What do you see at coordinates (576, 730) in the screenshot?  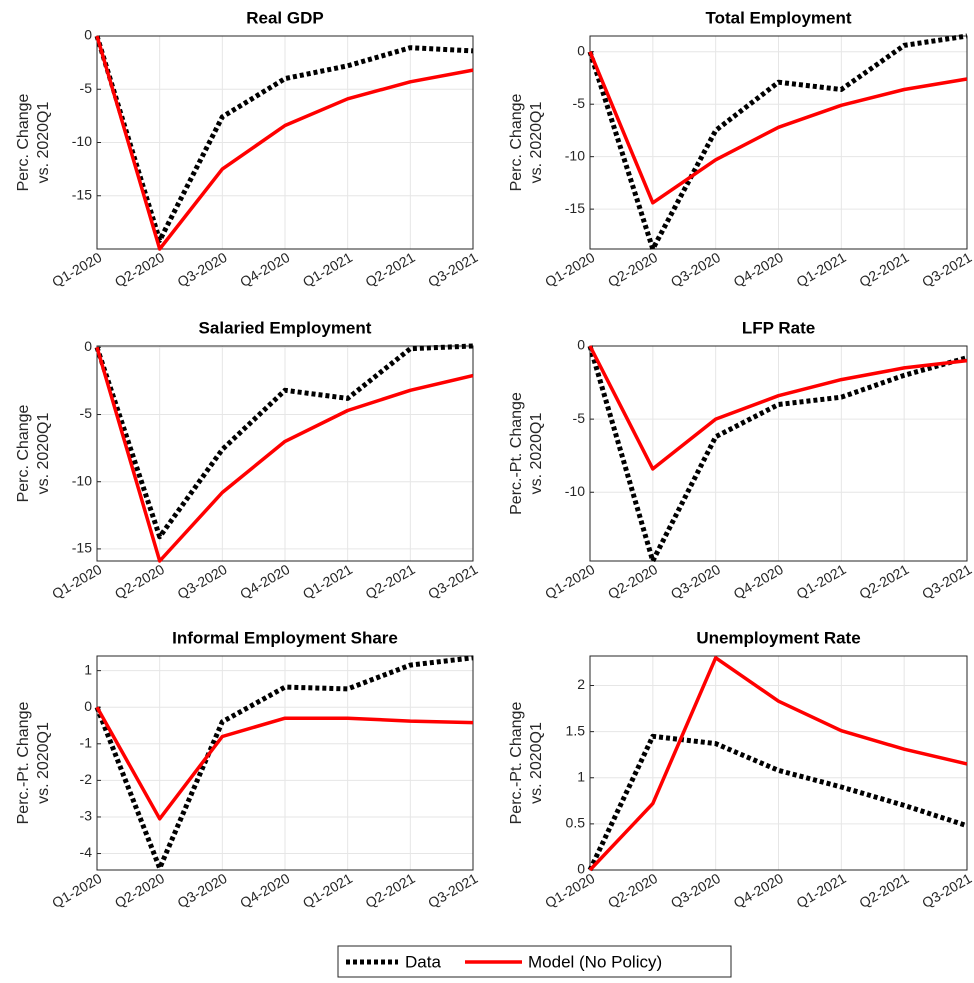 I see `y-tick-label: 1.5` at bounding box center [576, 730].